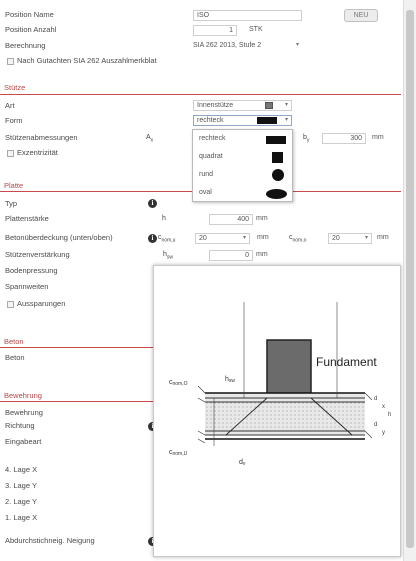  What do you see at coordinates (242, 139) in the screenshot?
I see `form-option-rechteck: rechteck` at bounding box center [242, 139].